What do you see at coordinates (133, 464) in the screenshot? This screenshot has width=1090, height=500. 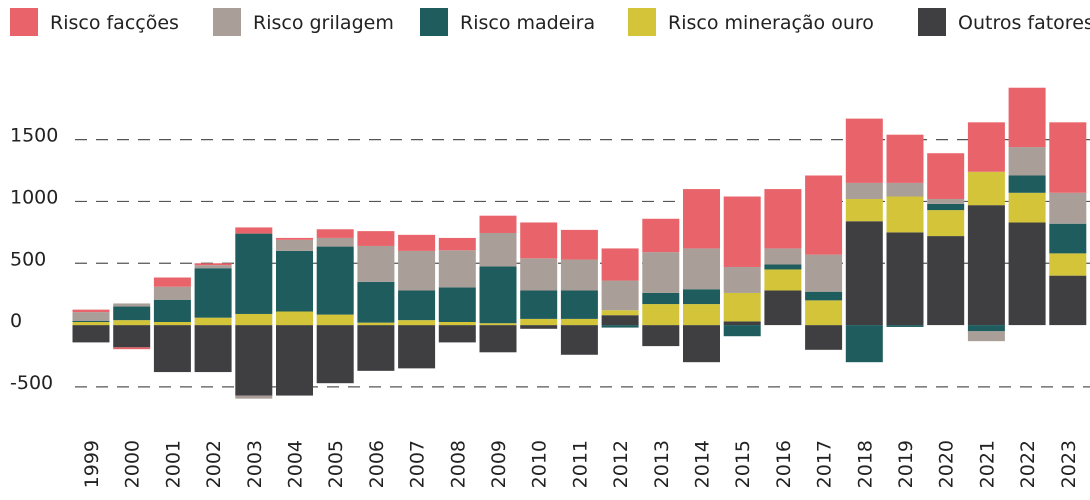 I see `x-tick-label: 2000` at bounding box center [133, 464].